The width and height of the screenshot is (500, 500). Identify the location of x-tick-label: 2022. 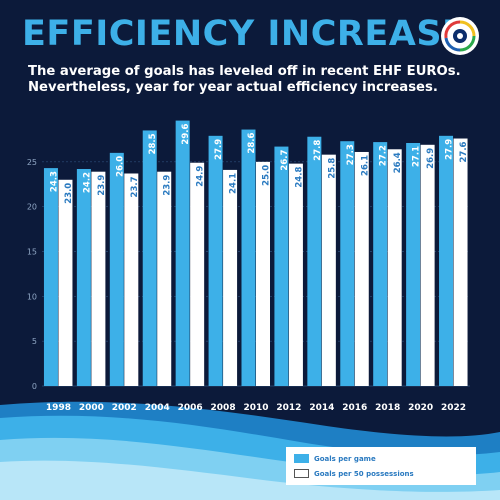
(453, 408).